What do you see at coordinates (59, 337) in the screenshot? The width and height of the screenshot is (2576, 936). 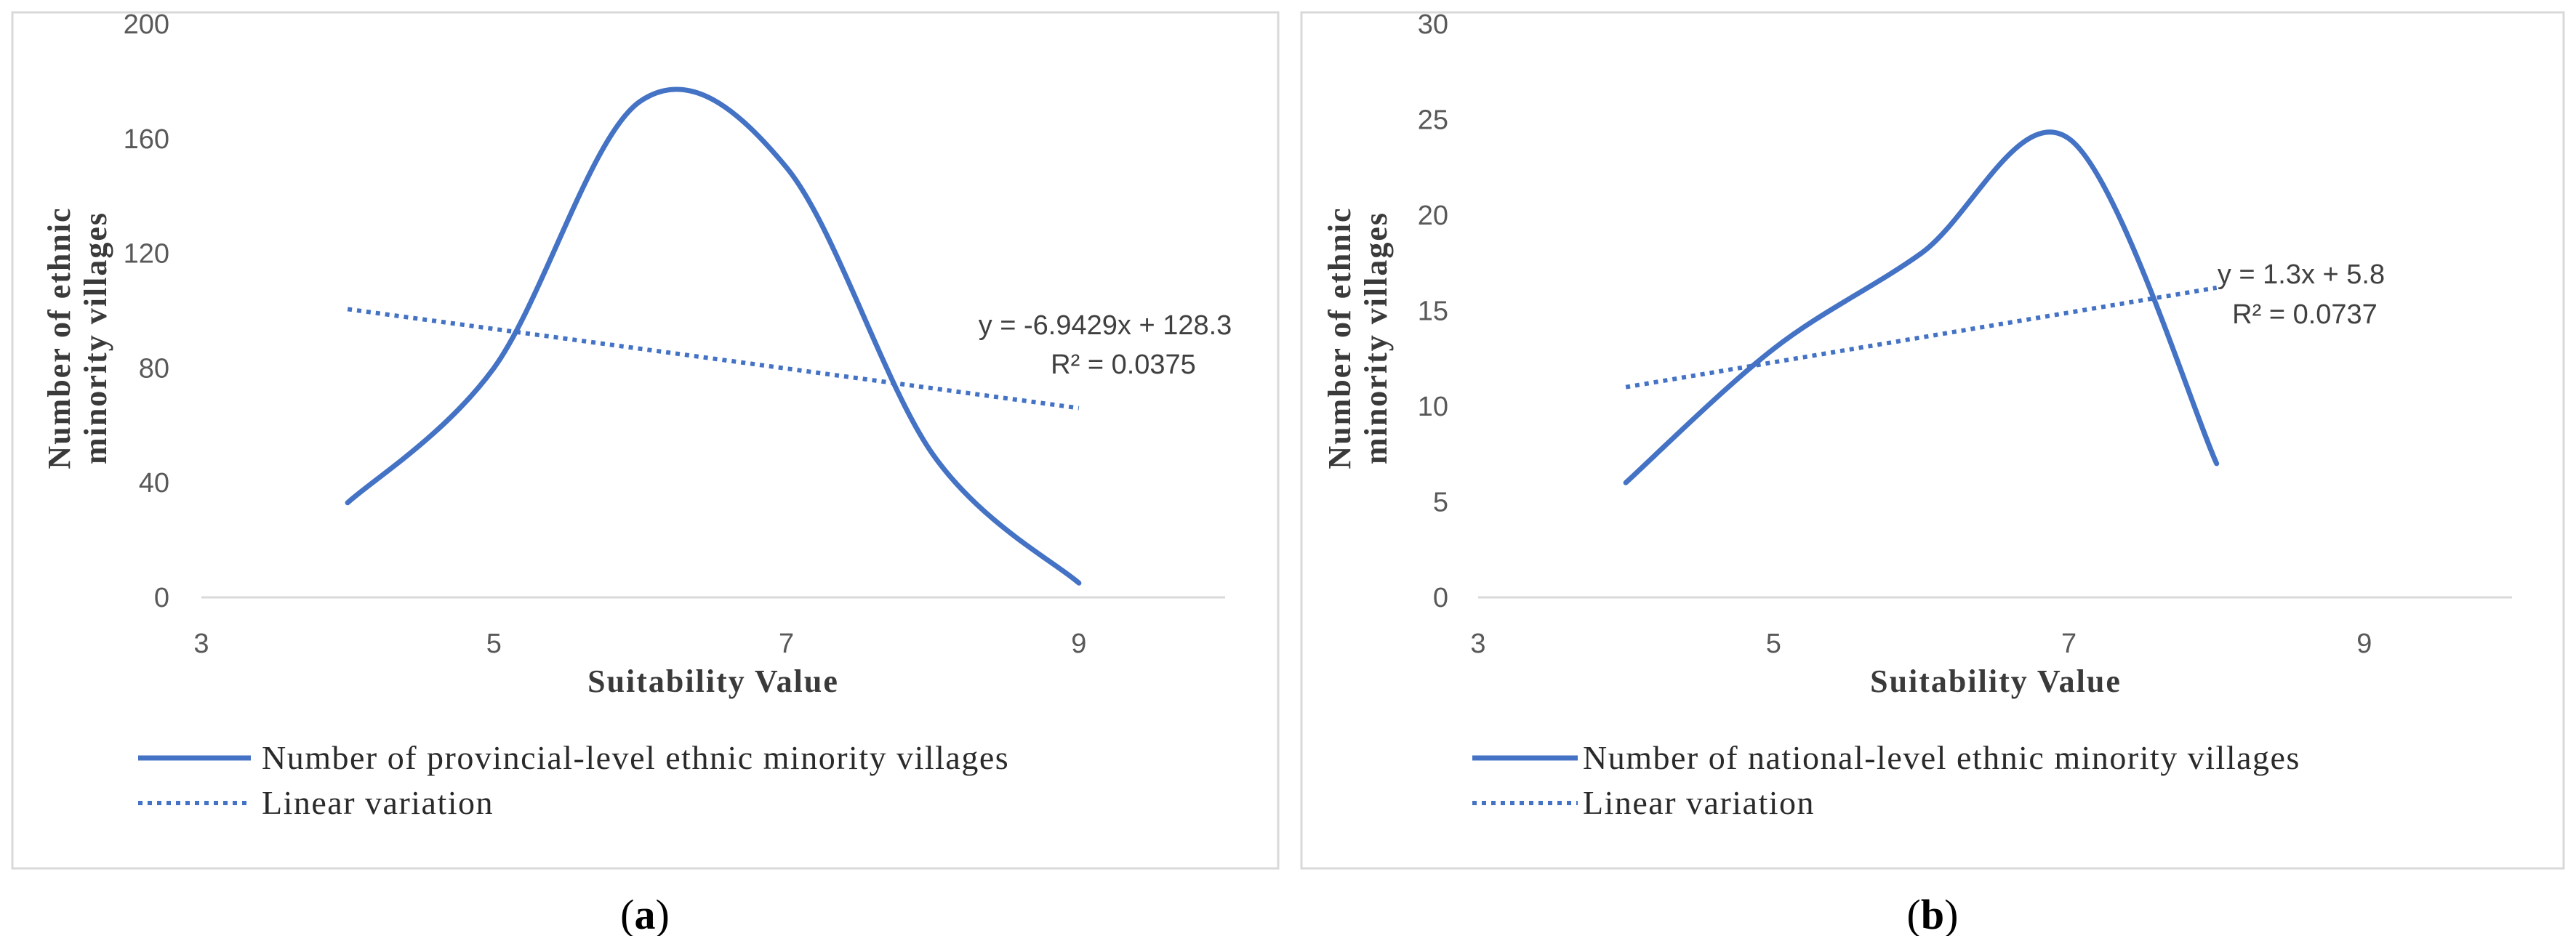 I see `y-axis-title-a-line1: Number of ethnic` at bounding box center [59, 337].